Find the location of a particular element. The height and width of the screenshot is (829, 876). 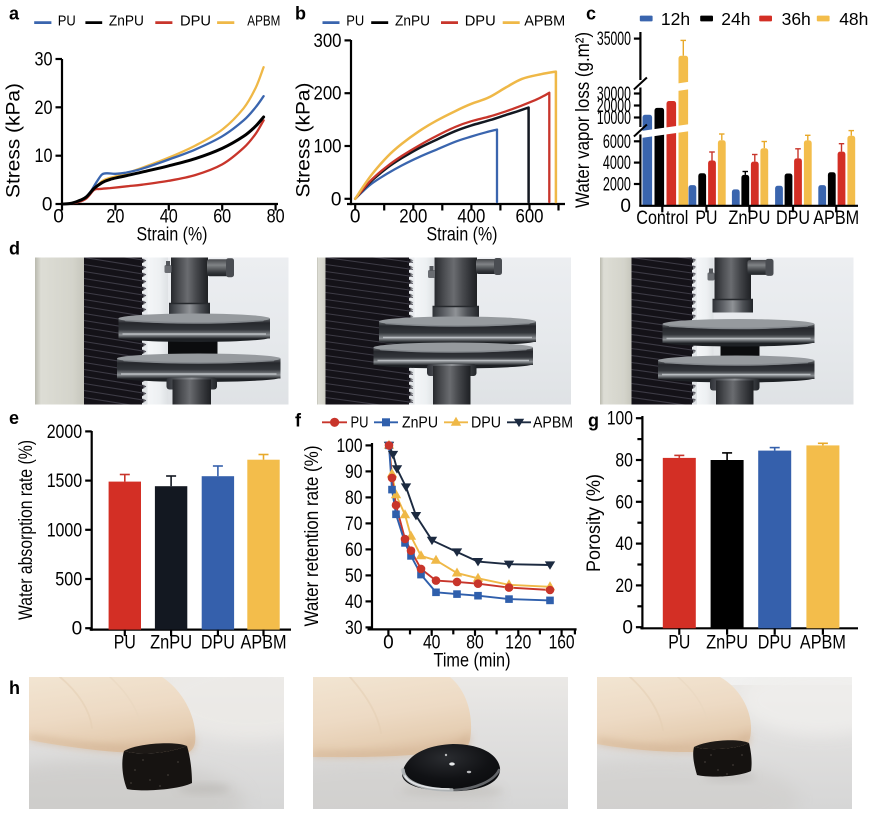

svg-text: 20000 is located at coordinates (614, 106).